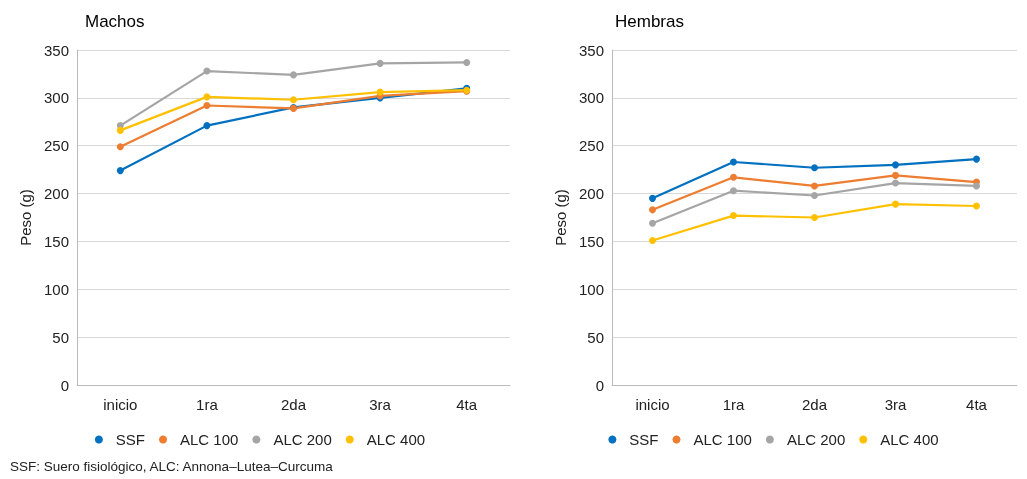 The width and height of the screenshot is (1027, 479). What do you see at coordinates (115, 21) in the screenshot?
I see `chart-title: Machos` at bounding box center [115, 21].